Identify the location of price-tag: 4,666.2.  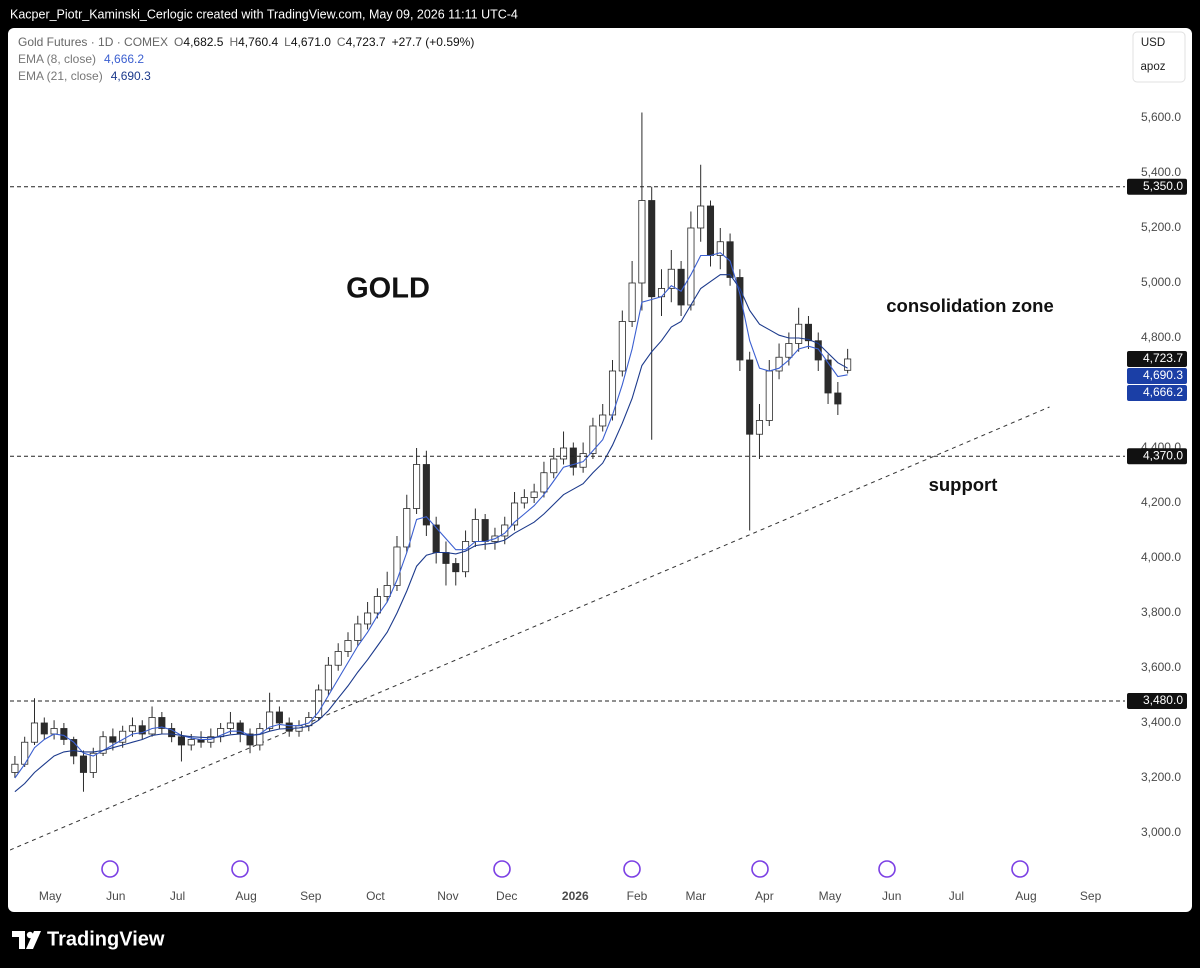
(1163, 392).